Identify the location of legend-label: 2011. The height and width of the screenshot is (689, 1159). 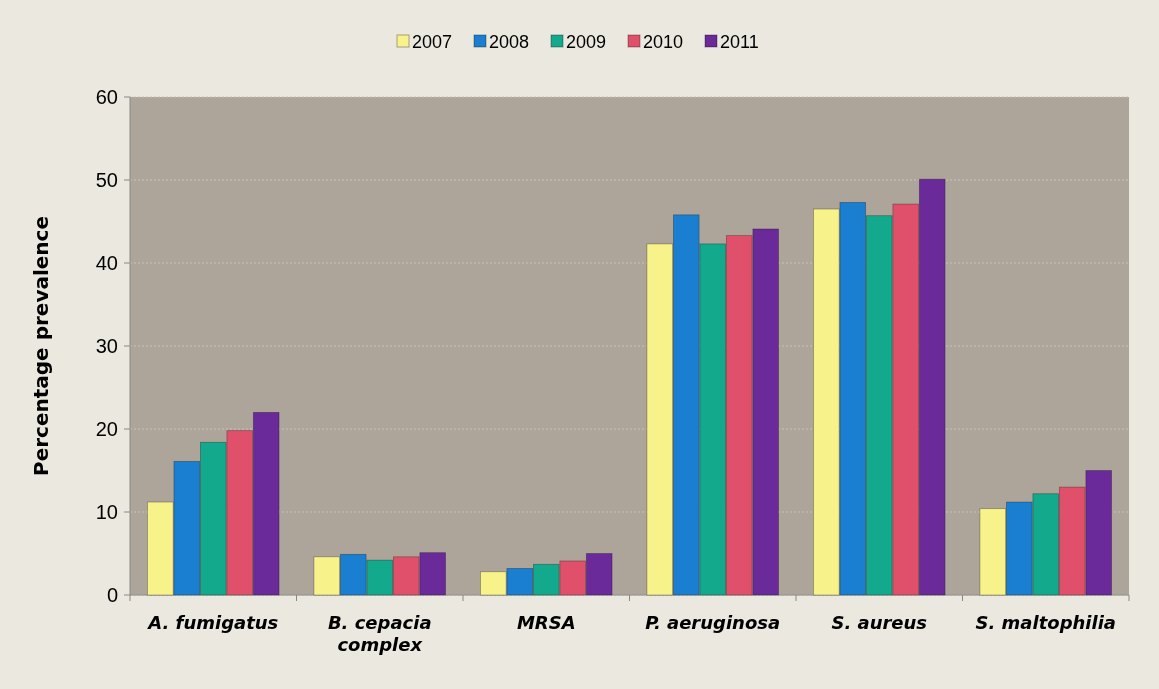
(739, 42).